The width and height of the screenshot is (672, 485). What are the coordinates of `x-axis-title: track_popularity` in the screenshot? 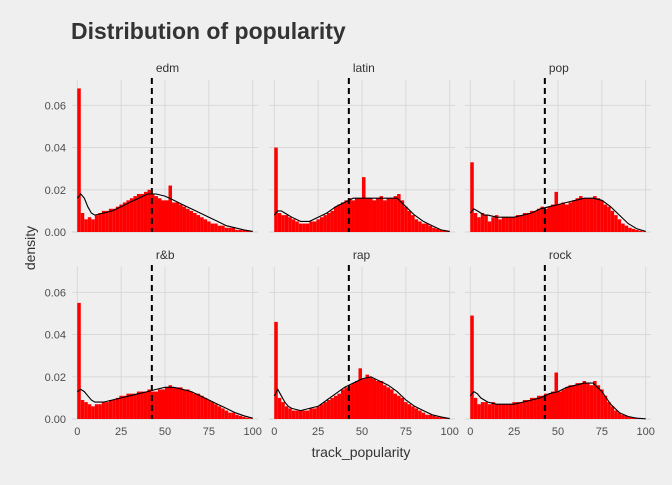 It's located at (361, 452).